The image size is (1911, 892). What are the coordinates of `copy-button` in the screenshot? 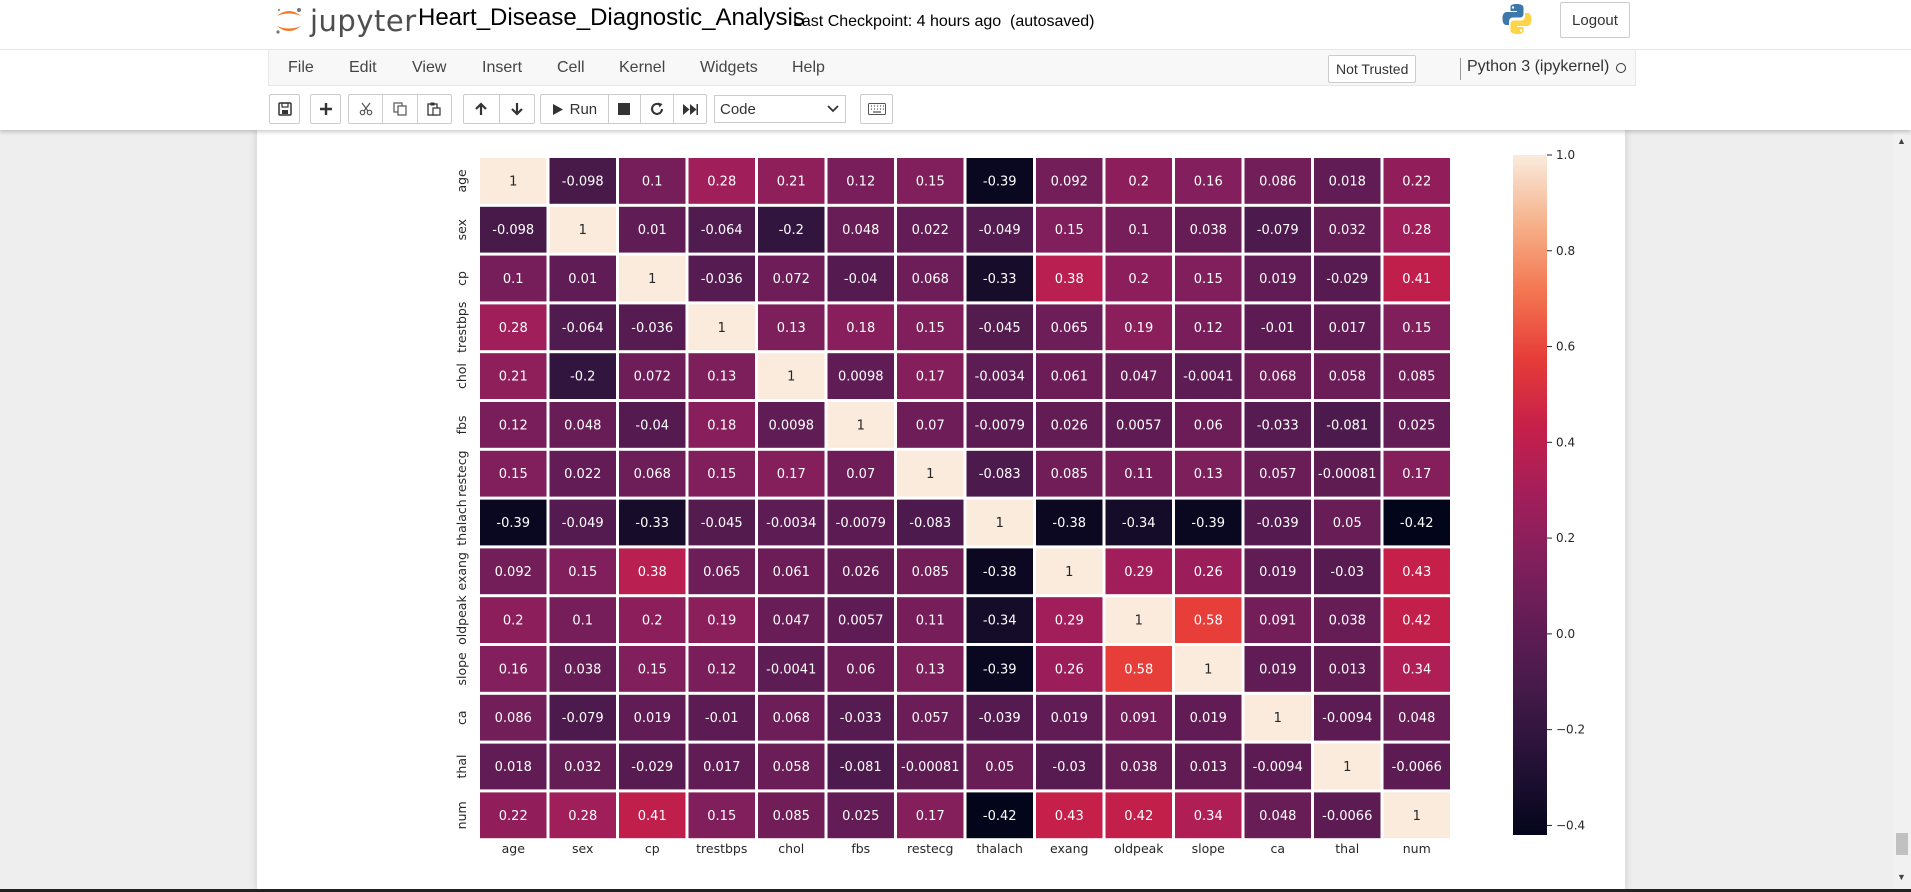 It's located at (400, 109).